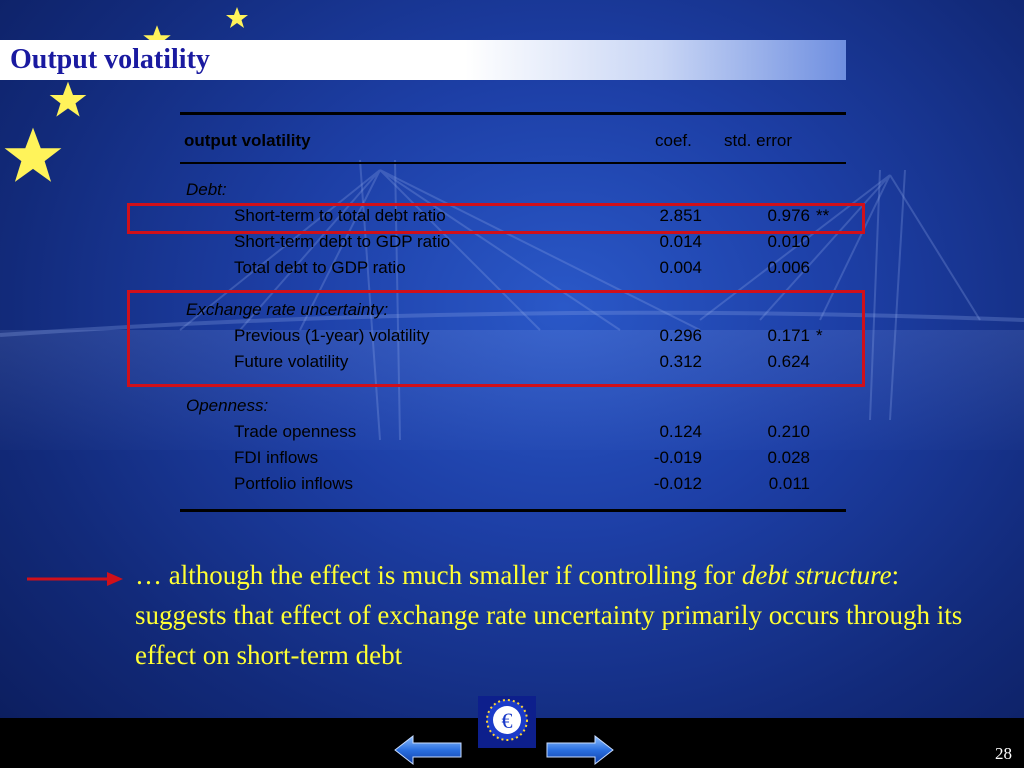  What do you see at coordinates (496, 218) in the screenshot?
I see `highlight-box-debt` at bounding box center [496, 218].